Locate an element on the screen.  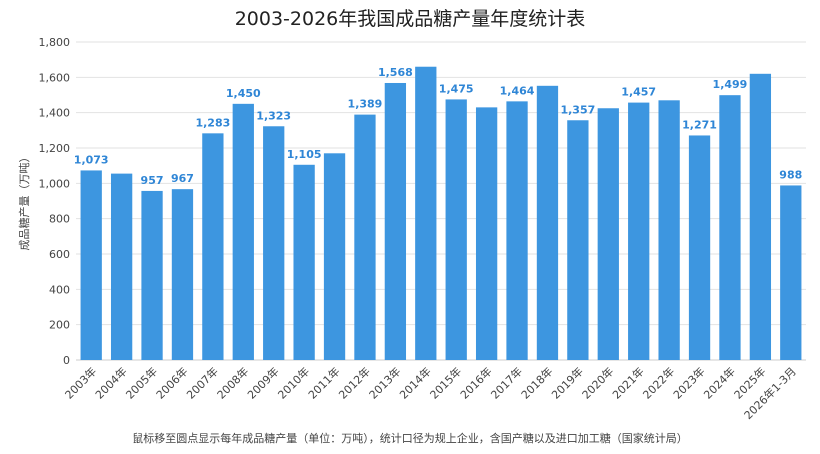
data-label: 967 is located at coordinates (182, 178).